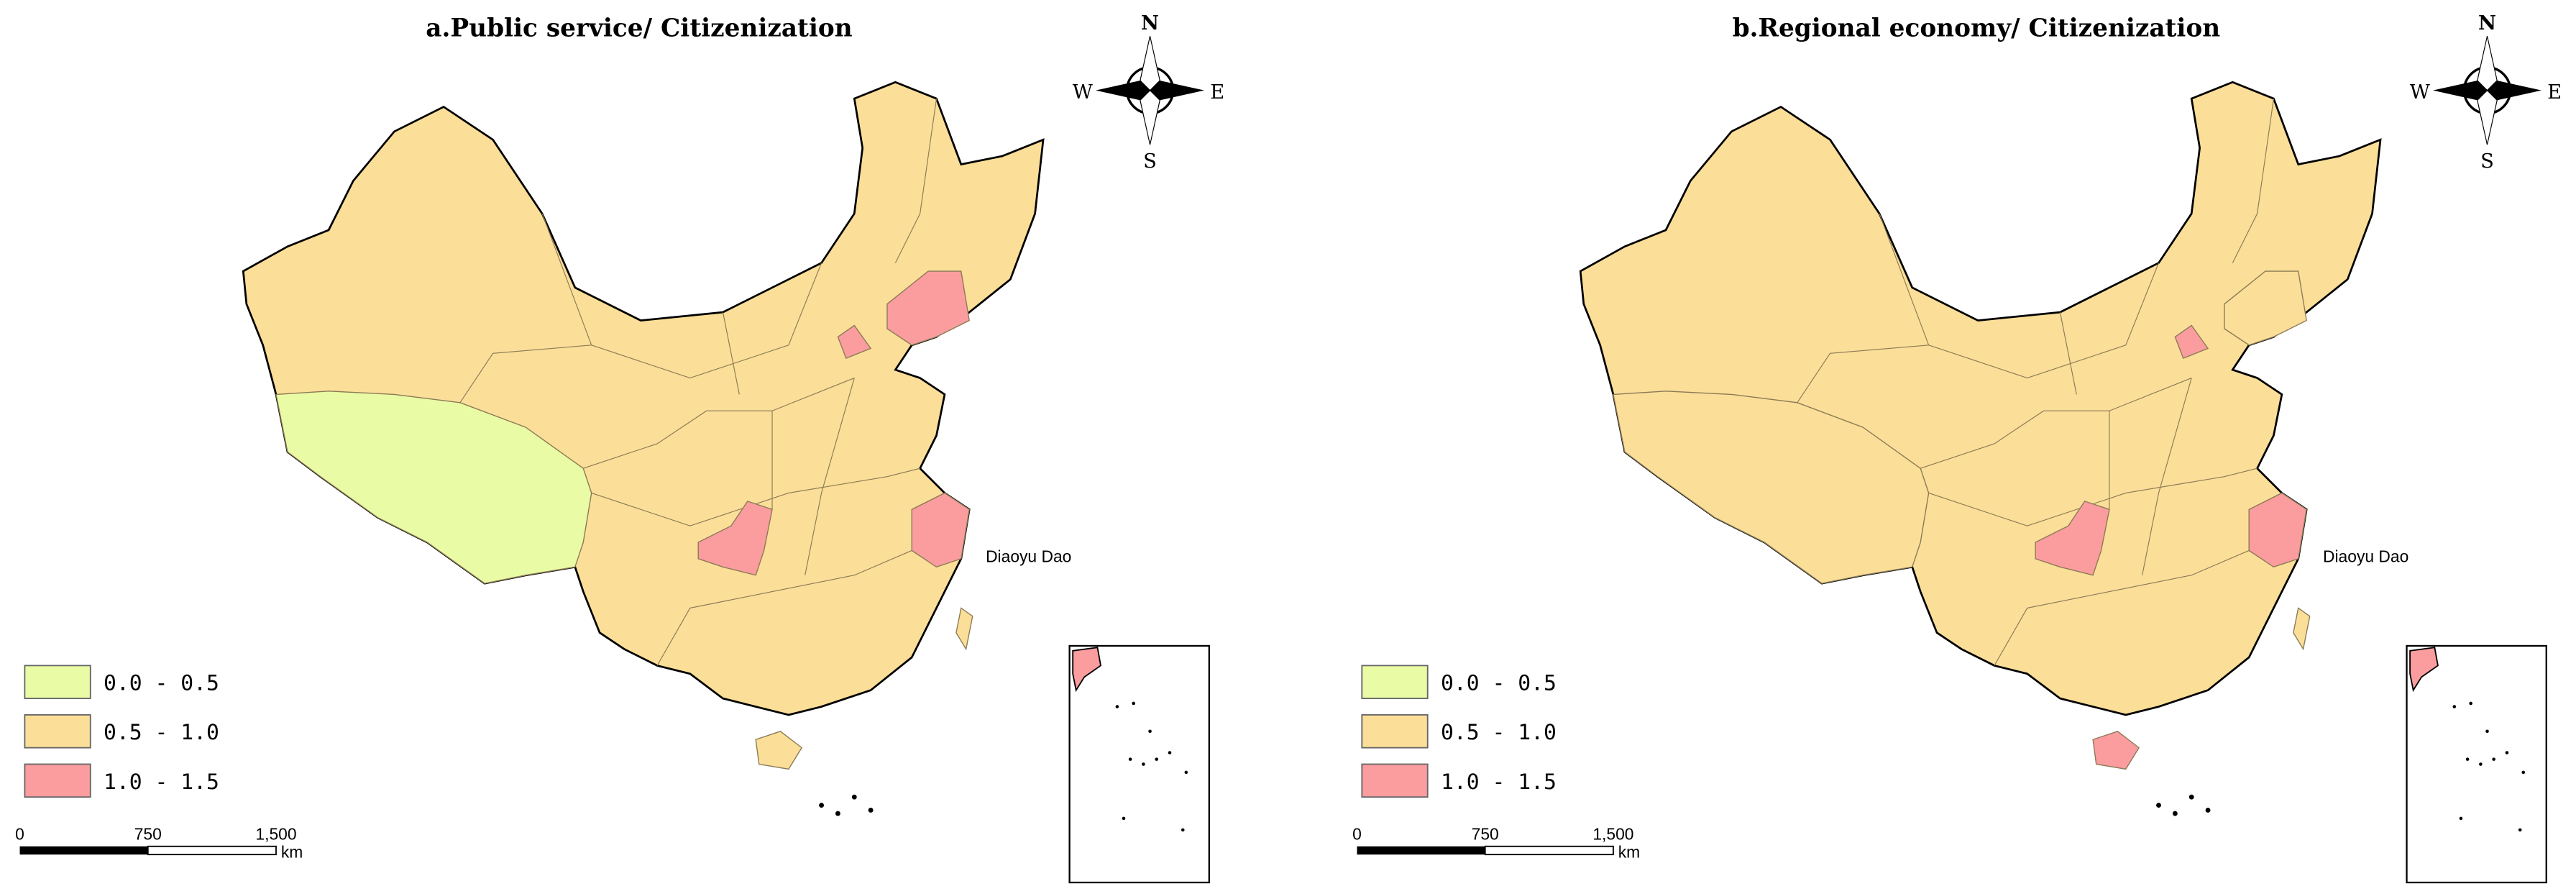 Image resolution: width=2576 pixels, height=894 pixels. I want to click on map-title: b.Regional economy/ Citizenization, so click(1977, 28).